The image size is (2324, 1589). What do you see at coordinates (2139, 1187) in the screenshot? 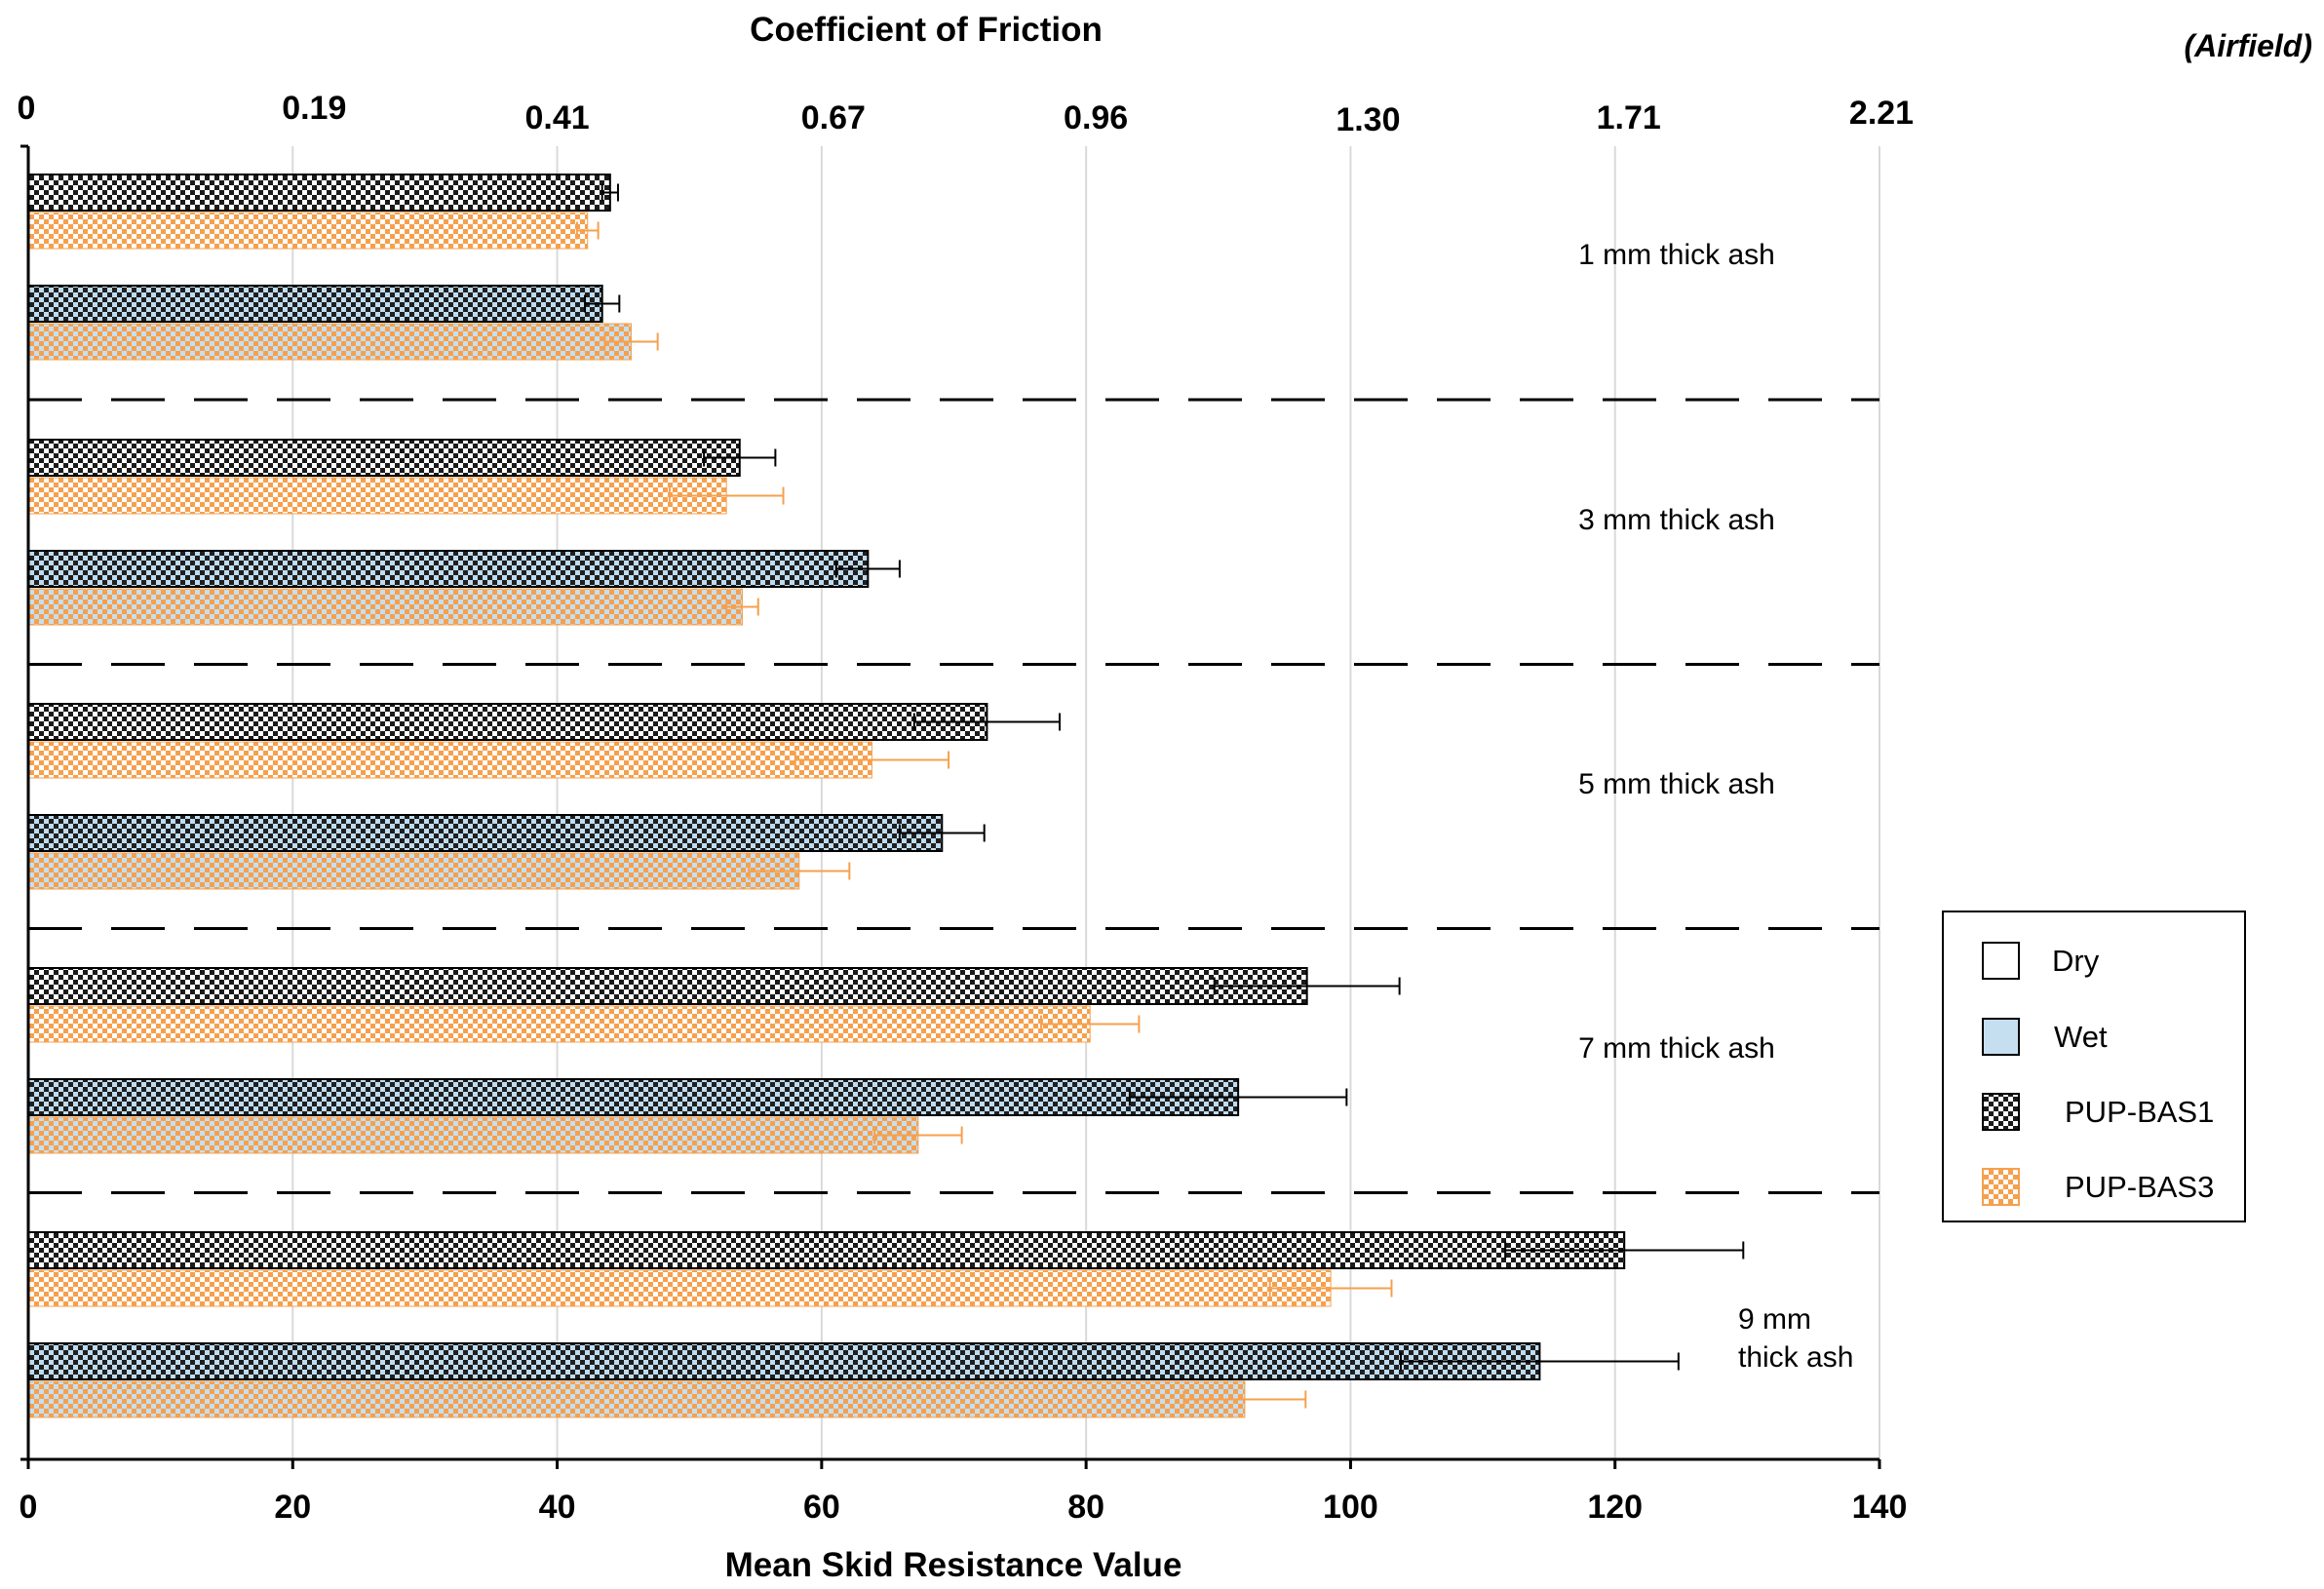
I see `legend-label: PUP-BAS3` at bounding box center [2139, 1187].